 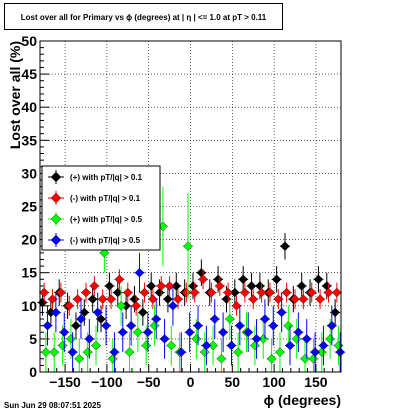 What do you see at coordinates (29, 140) in the screenshot?
I see `y-tick-label: 35` at bounding box center [29, 140].